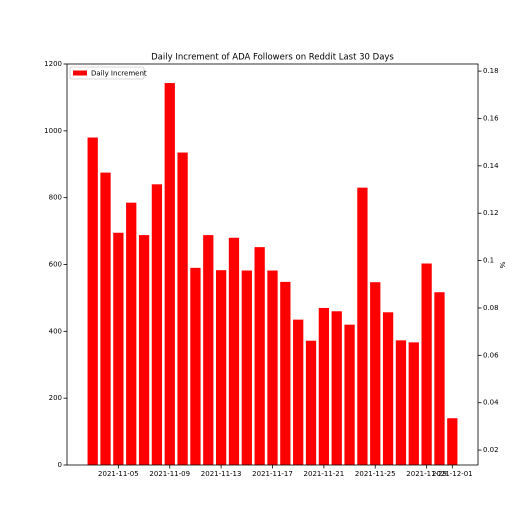 The width and height of the screenshot is (532, 532). Describe the element at coordinates (375, 474) in the screenshot. I see `x-tick-label: 2021-11-25` at that location.